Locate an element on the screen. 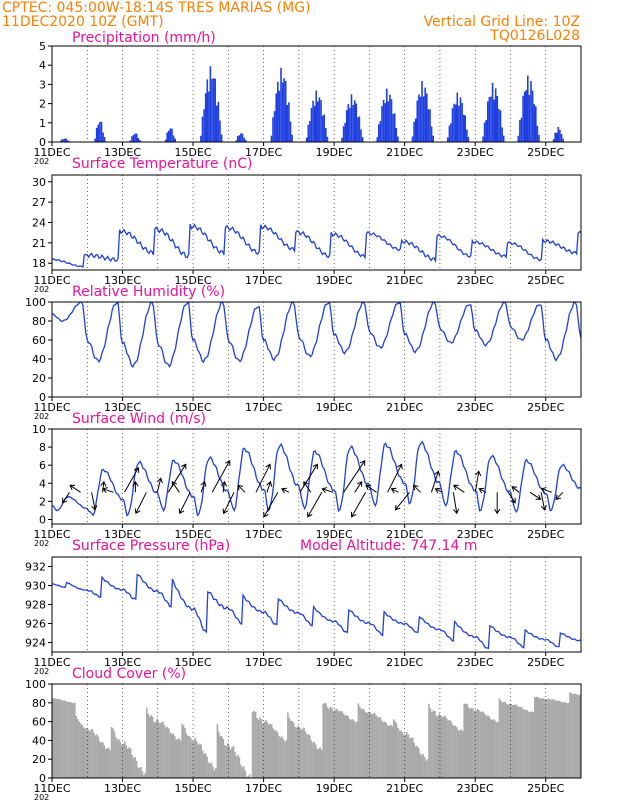 This screenshot has width=618, height=800. y-tick-label: 24 is located at coordinates (39, 223).